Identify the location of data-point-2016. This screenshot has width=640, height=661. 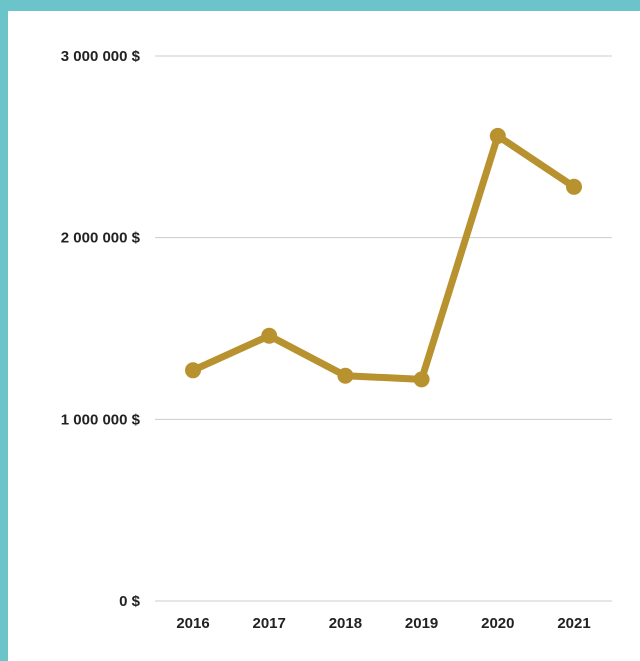
(193, 370).